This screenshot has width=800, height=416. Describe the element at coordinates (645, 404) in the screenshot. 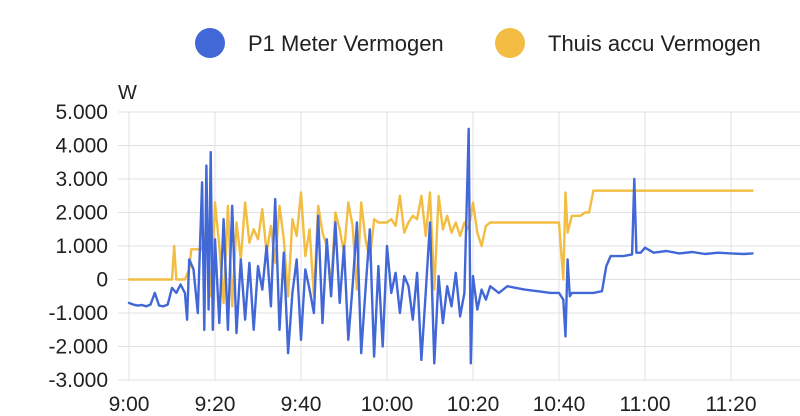

I see `x-tick-label: 11:00` at that location.